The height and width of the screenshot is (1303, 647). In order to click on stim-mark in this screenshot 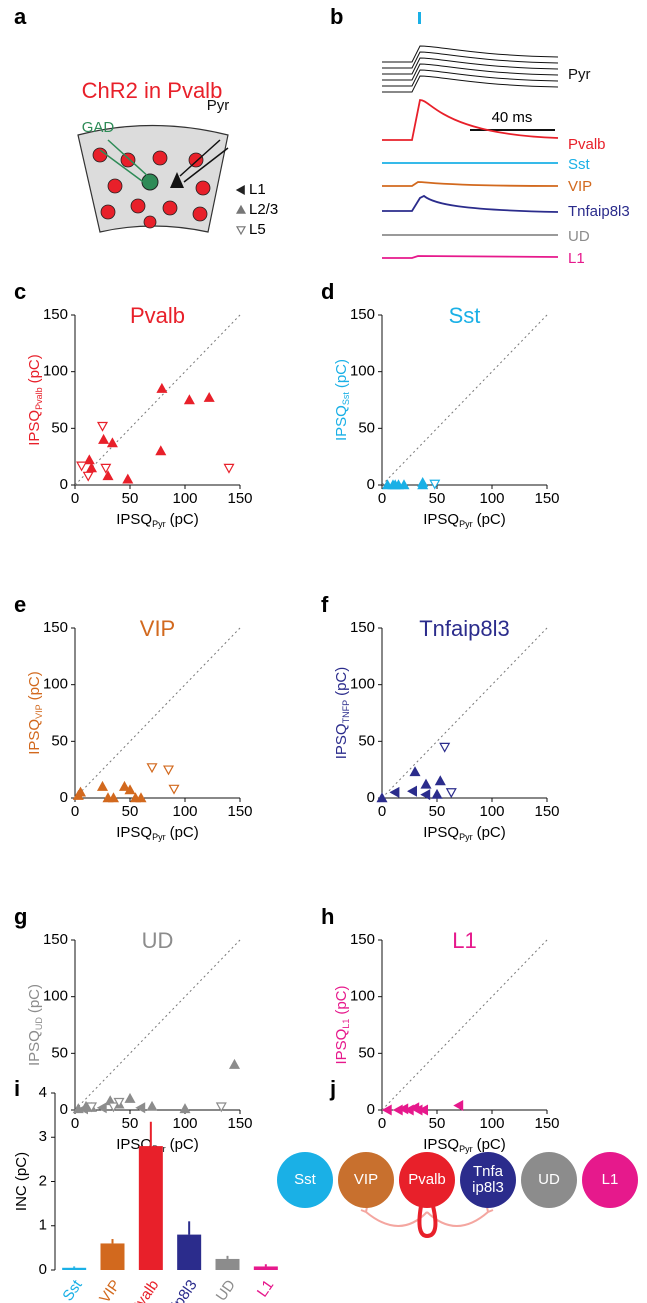, I will do `click(419, 18)`.